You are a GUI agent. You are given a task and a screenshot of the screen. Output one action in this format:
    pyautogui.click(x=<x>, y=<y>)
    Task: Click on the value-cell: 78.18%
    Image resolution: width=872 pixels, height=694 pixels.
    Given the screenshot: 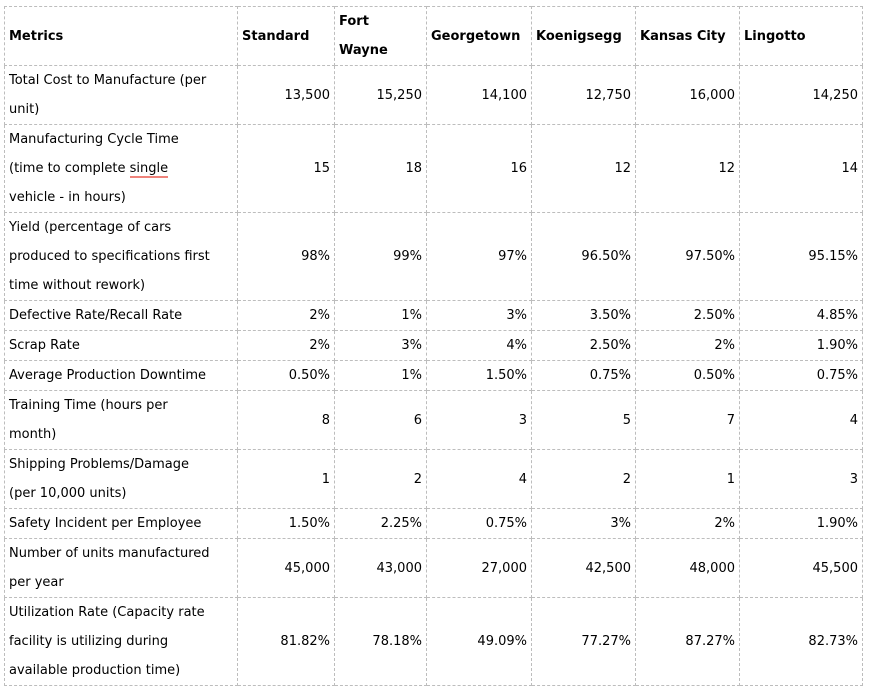 What is the action you would take?
    pyautogui.click(x=380, y=641)
    